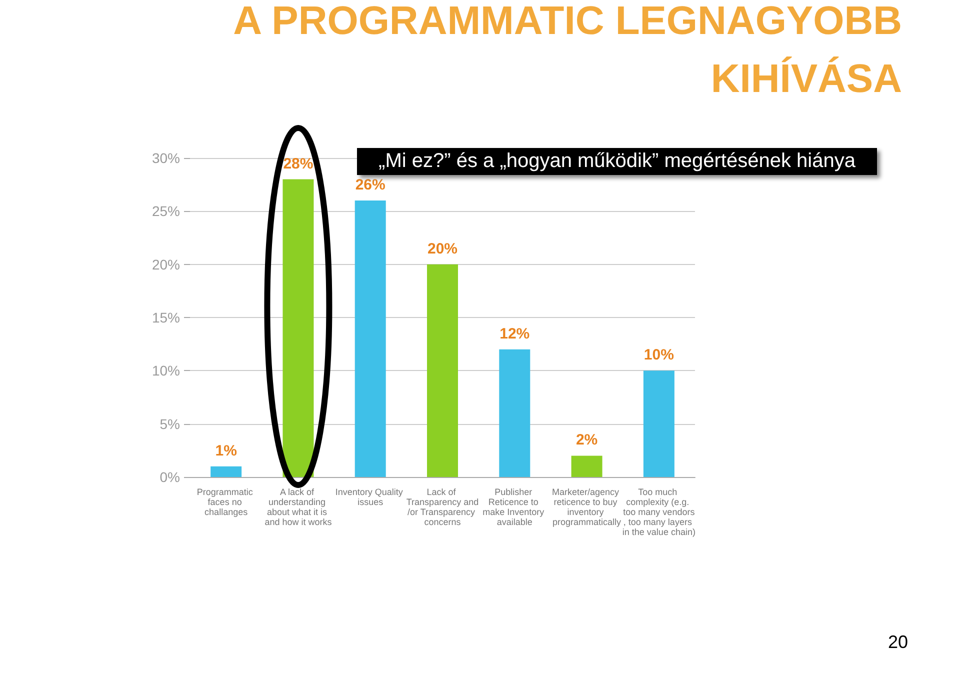  What do you see at coordinates (170, 477) in the screenshot?
I see `y-tick-label: 0%` at bounding box center [170, 477].